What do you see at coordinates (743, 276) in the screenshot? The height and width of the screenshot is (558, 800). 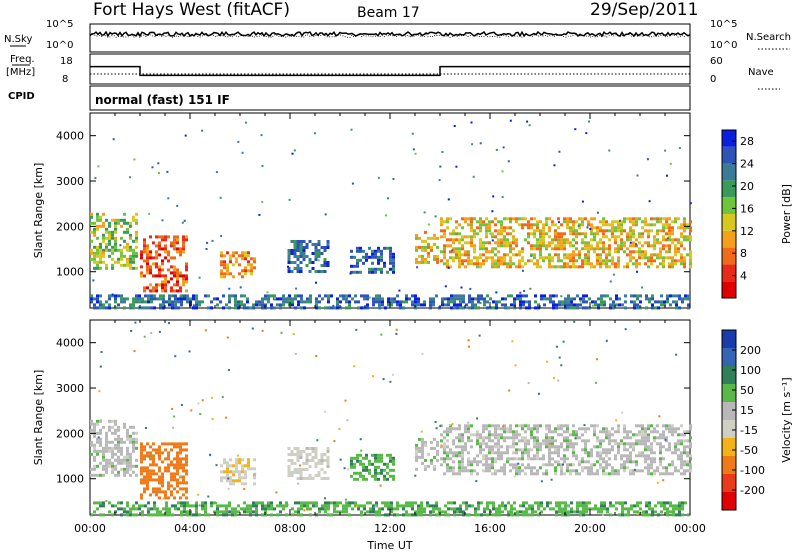 I see `colorbar-tick-label: 4` at bounding box center [743, 276].